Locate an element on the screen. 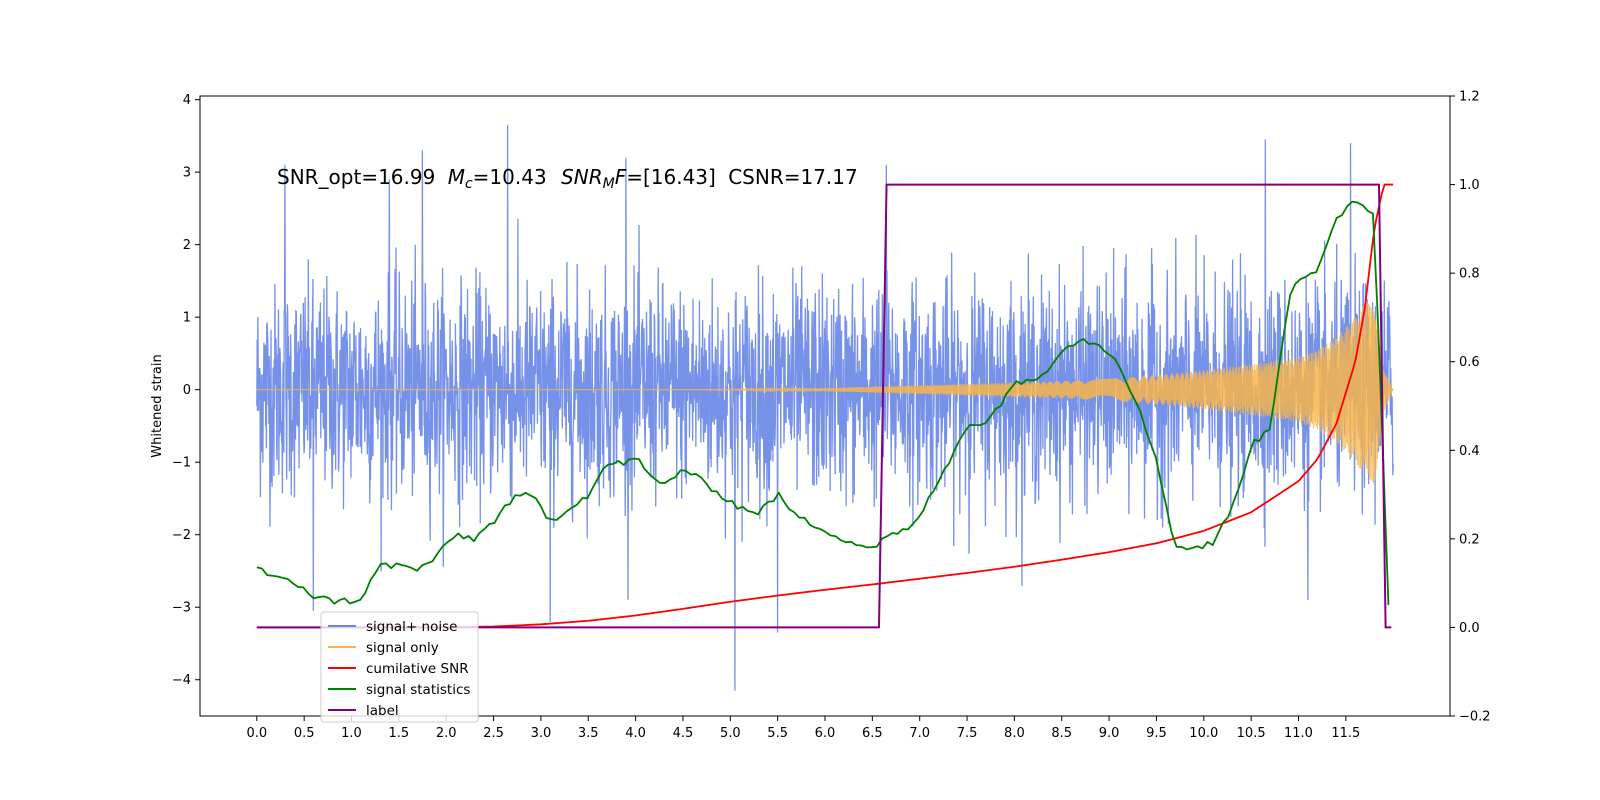 This screenshot has width=1600, height=800. x-tick-label: 1.0 is located at coordinates (351, 733).